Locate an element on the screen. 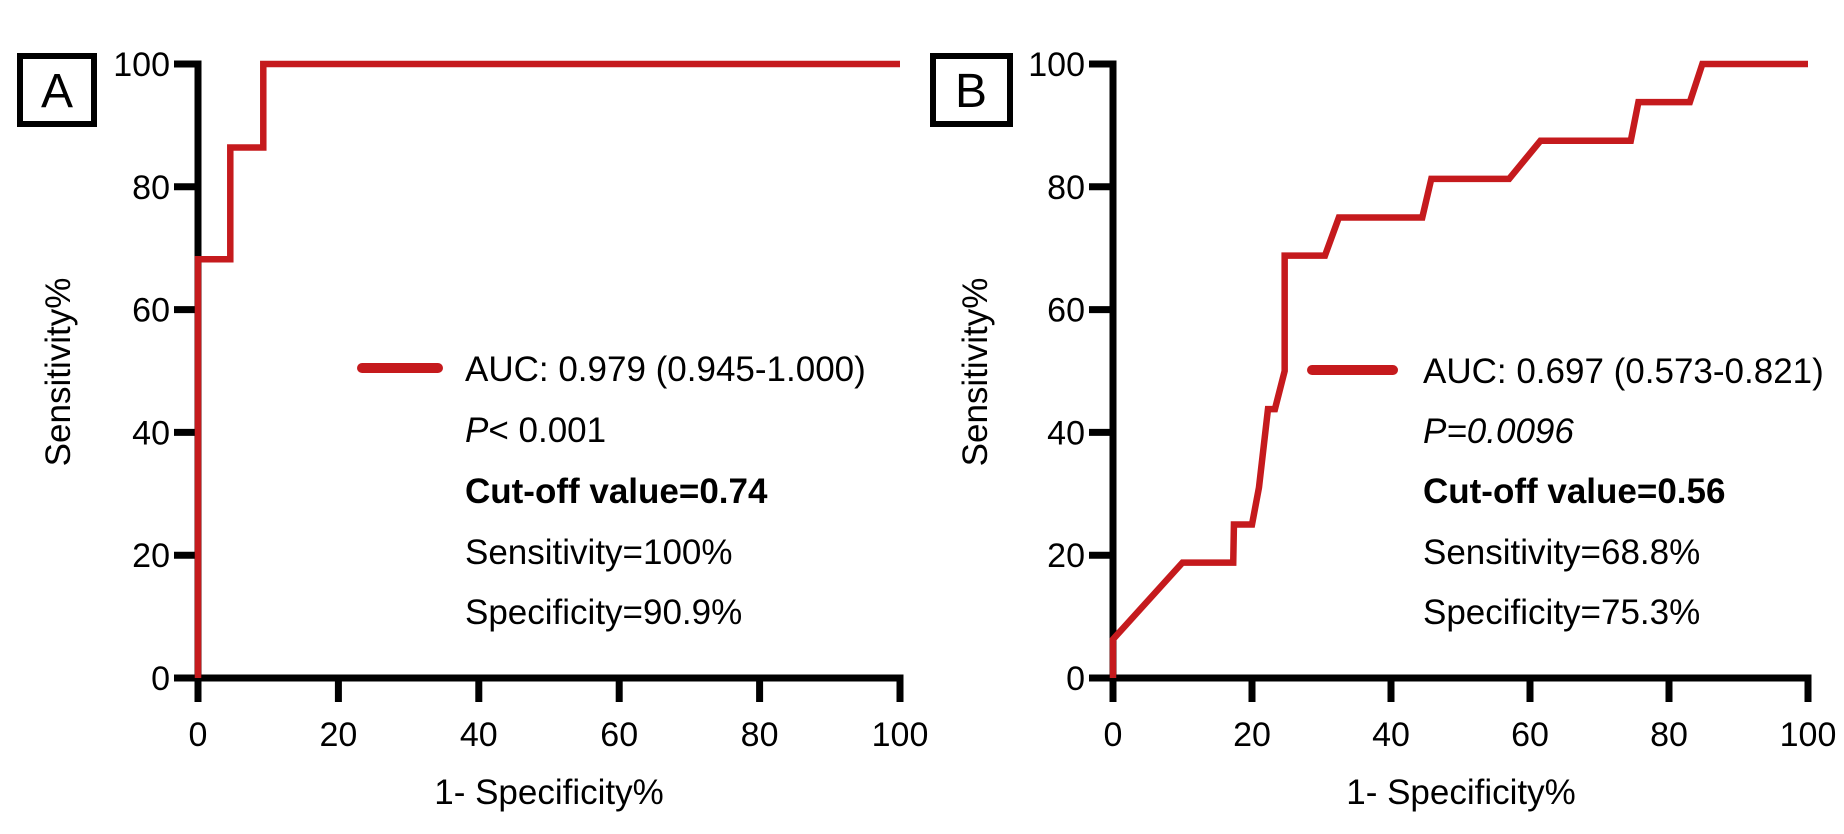 The height and width of the screenshot is (834, 1844). panel-a-letter: A is located at coordinates (57, 91).